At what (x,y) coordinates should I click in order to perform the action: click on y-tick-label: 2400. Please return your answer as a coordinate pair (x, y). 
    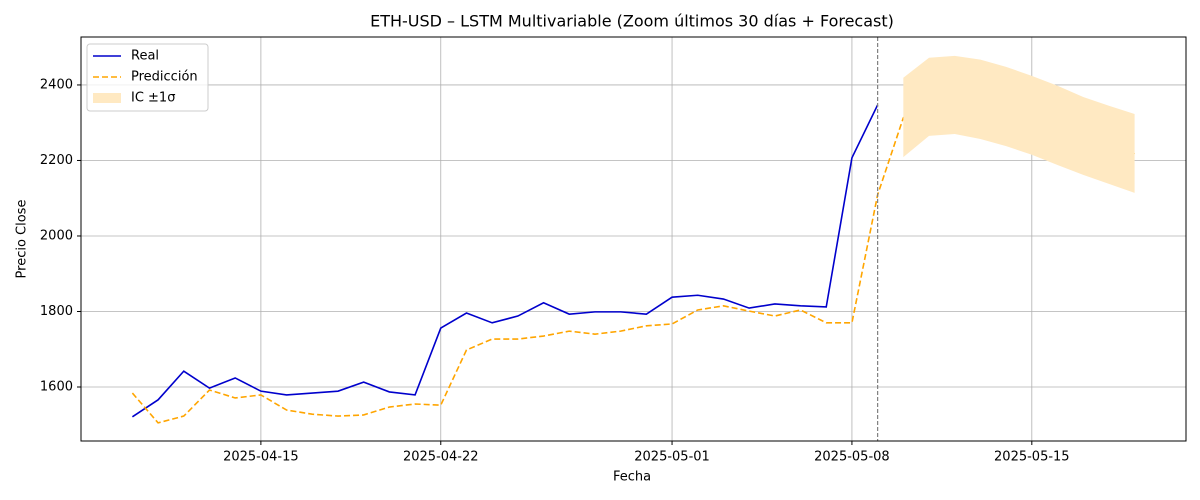
    Looking at the image, I should click on (56, 84).